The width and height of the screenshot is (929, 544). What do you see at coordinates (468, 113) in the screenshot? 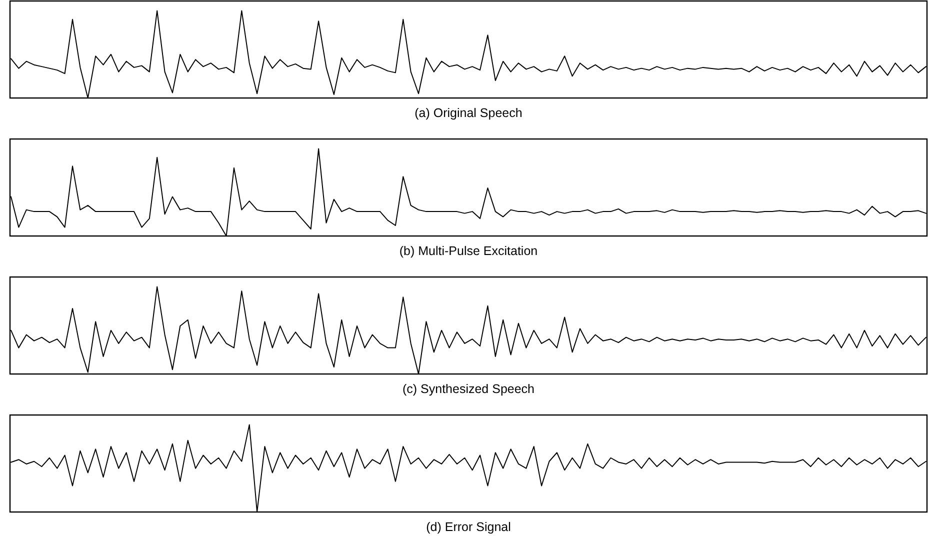
I see `text: (a) Original Speech` at bounding box center [468, 113].